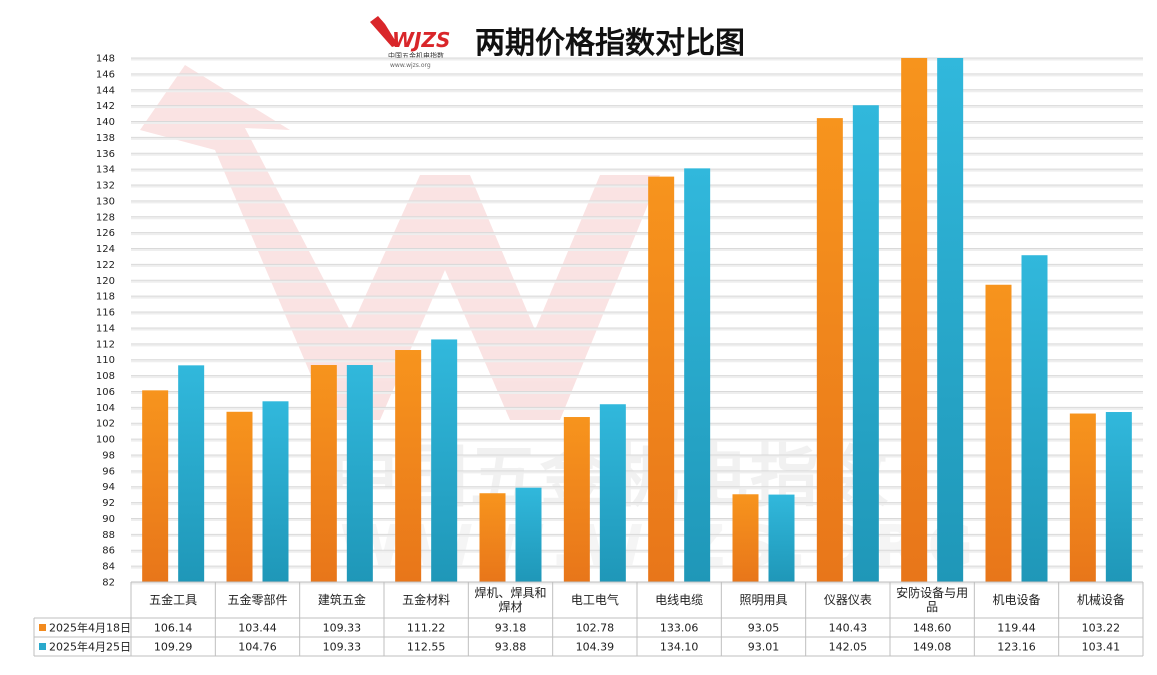 This screenshot has width=1157, height=675. Describe the element at coordinates (410, 65) in the screenshot. I see `logo-url: www.wjzs.org` at that location.